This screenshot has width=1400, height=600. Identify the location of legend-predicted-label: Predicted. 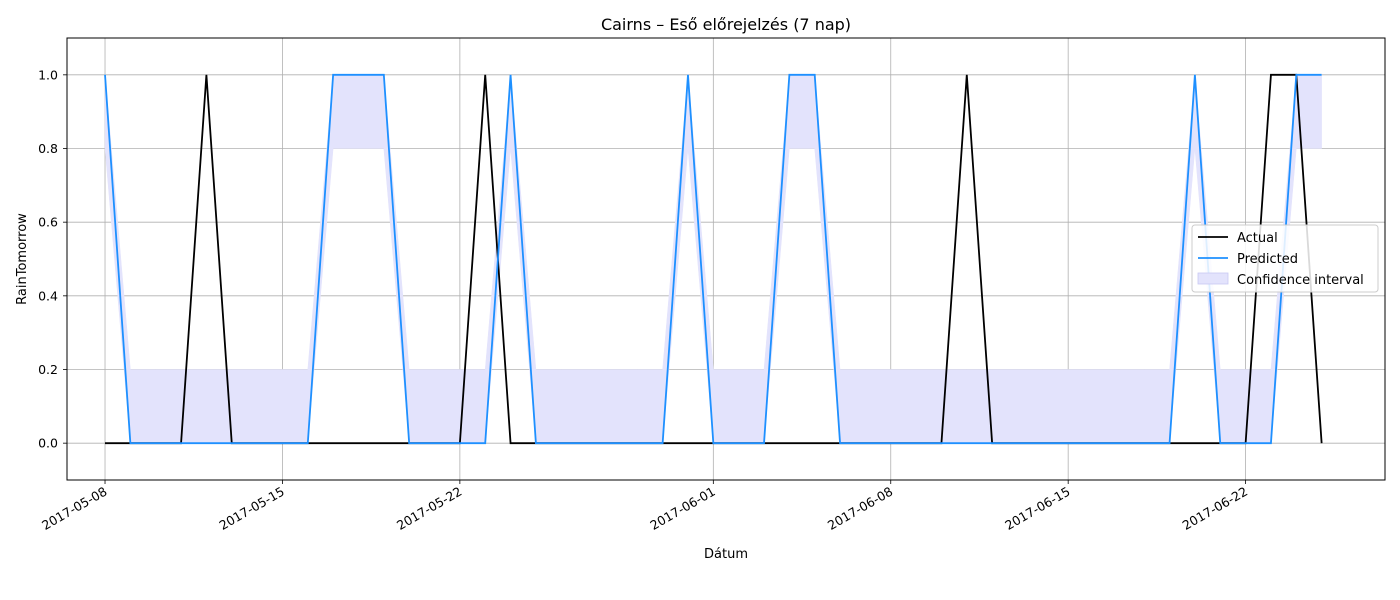
(1267, 259).